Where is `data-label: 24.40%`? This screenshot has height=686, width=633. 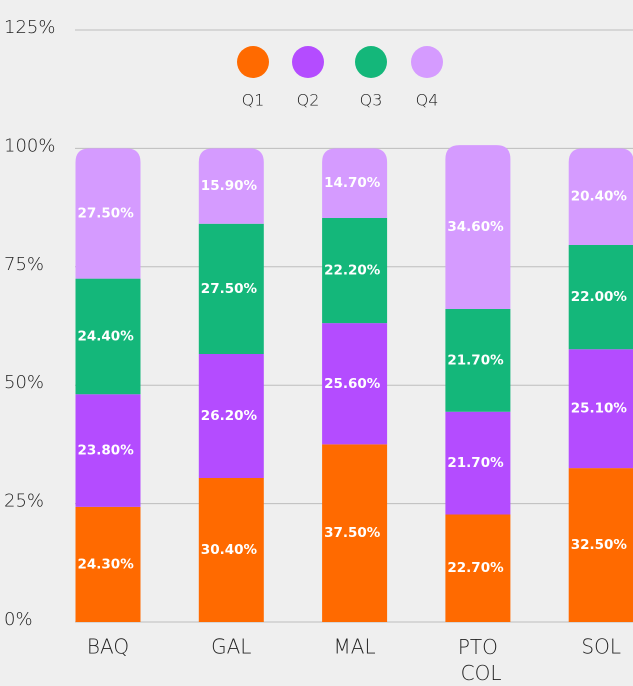
data-label: 24.40% is located at coordinates (106, 336).